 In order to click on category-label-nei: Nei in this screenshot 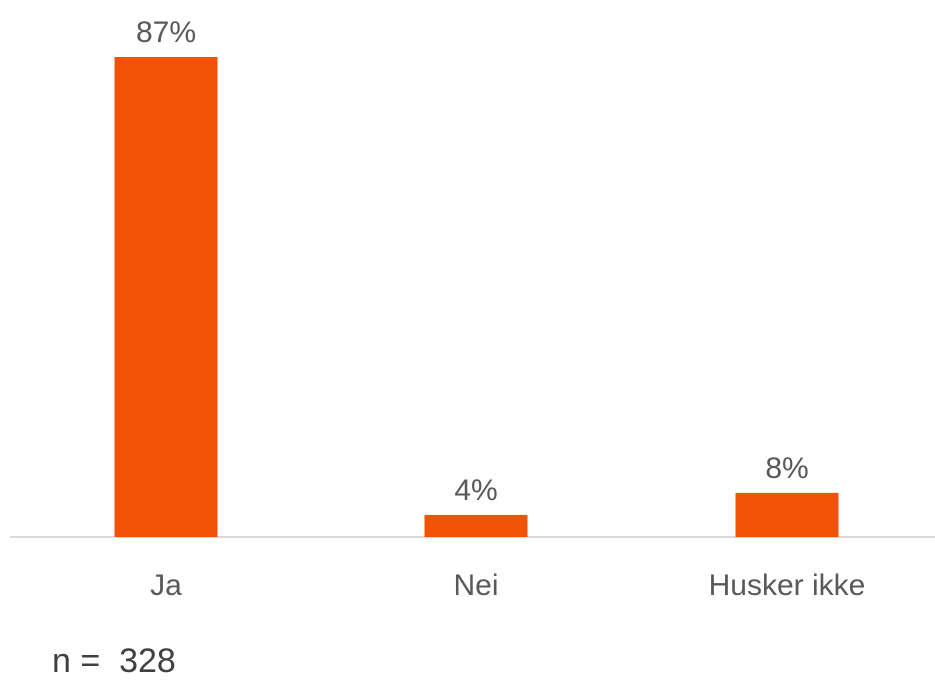, I will do `click(475, 585)`.